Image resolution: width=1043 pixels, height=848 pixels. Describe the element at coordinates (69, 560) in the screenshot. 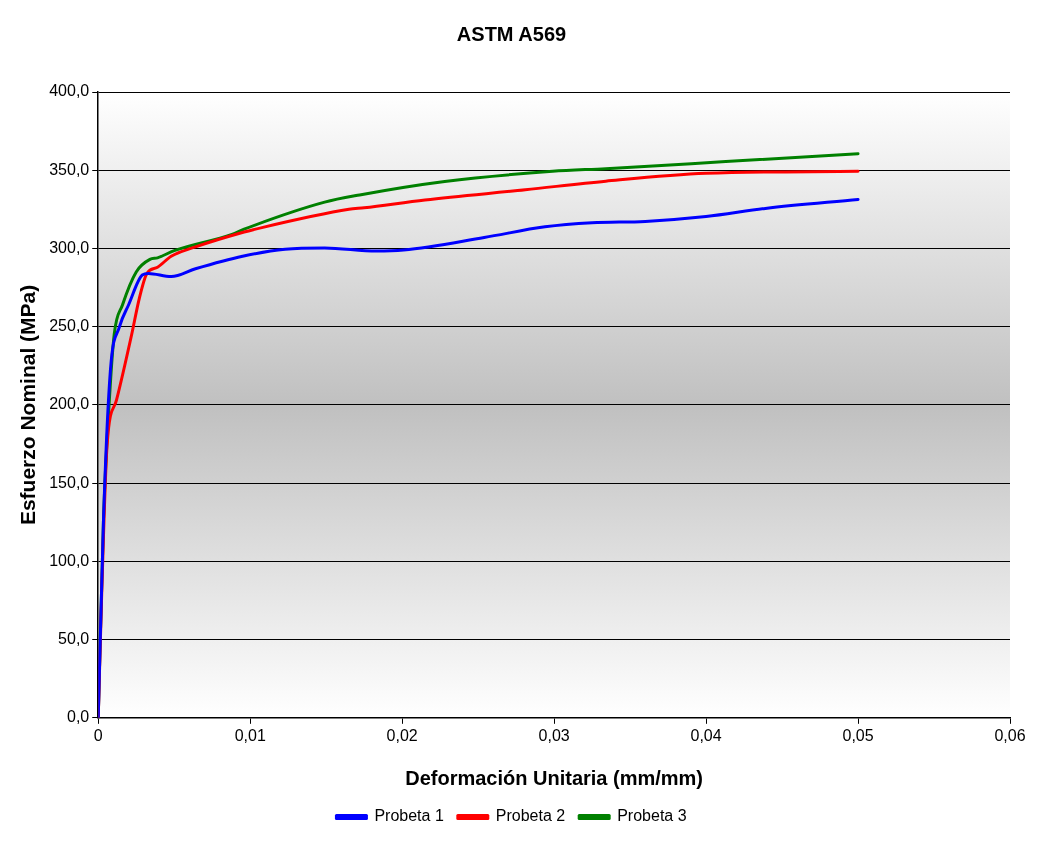

I see `y-tick-label: 100,0` at that location.